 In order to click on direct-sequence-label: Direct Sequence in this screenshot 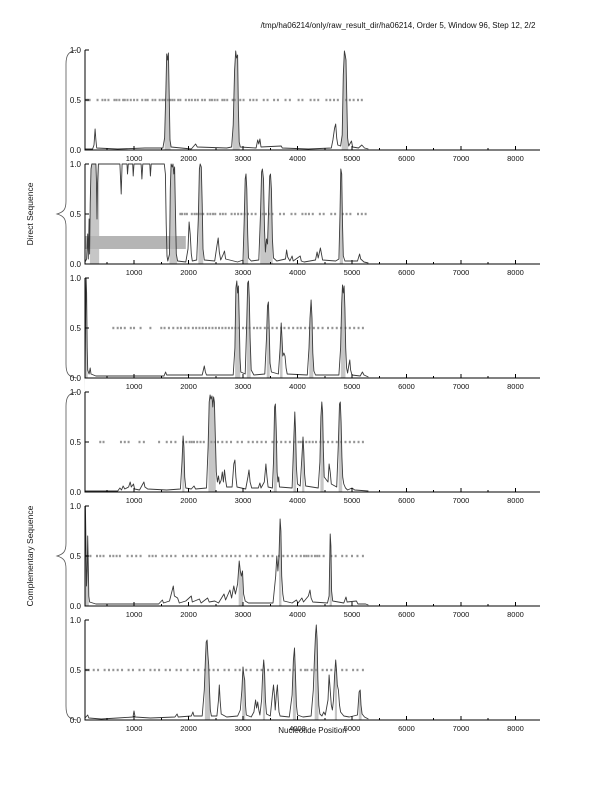, I will do `click(30, 214)`.